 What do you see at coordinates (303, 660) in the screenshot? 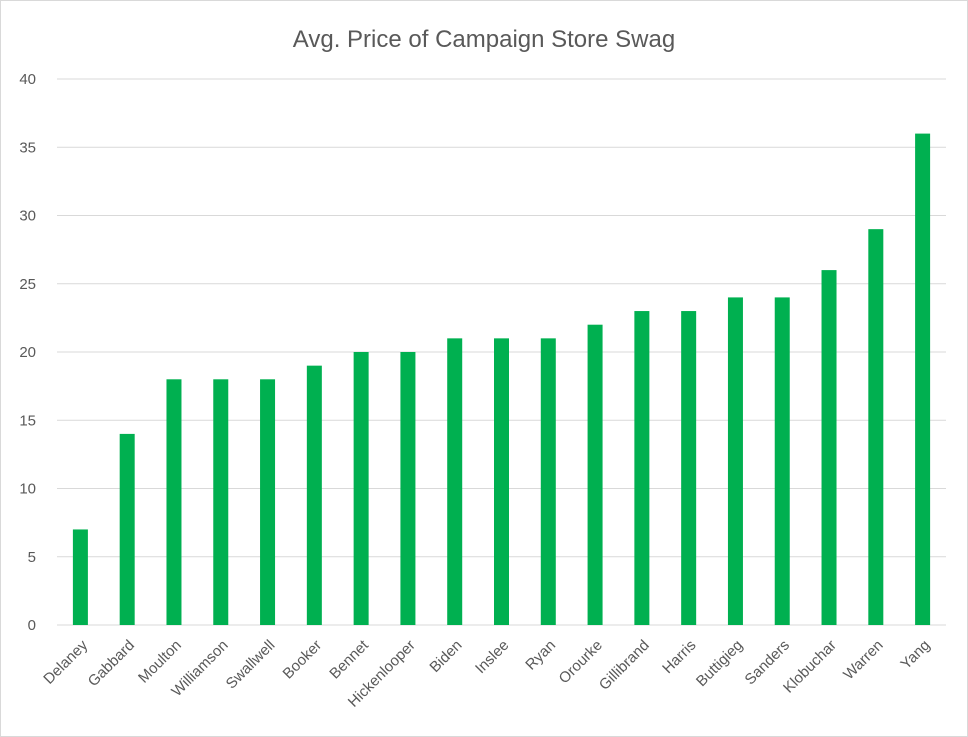
I see `x-tick-label: Booker` at bounding box center [303, 660].